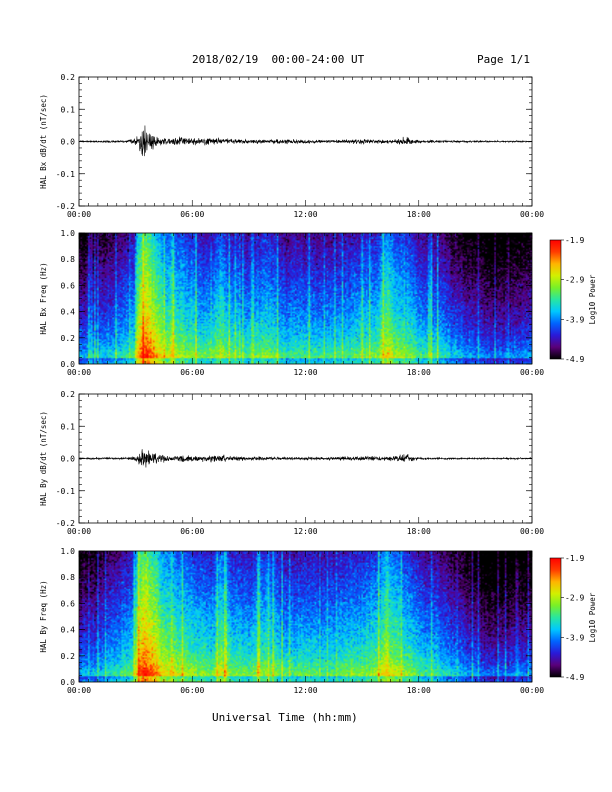 Image resolution: width=612 pixels, height=792 pixels. Describe the element at coordinates (43, 458) in the screenshot. I see `y-axis-label: HAL By dB/dt (nT/sec)` at that location.